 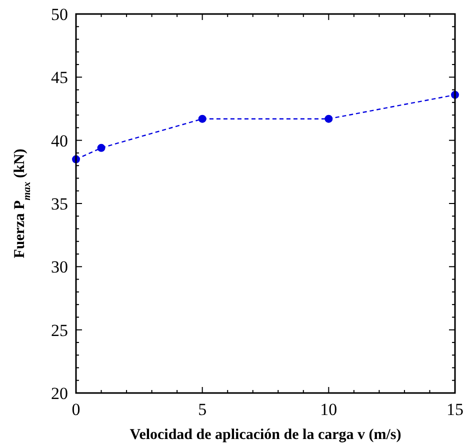 I want to click on y-tick-label: 25, so click(x=59, y=330).